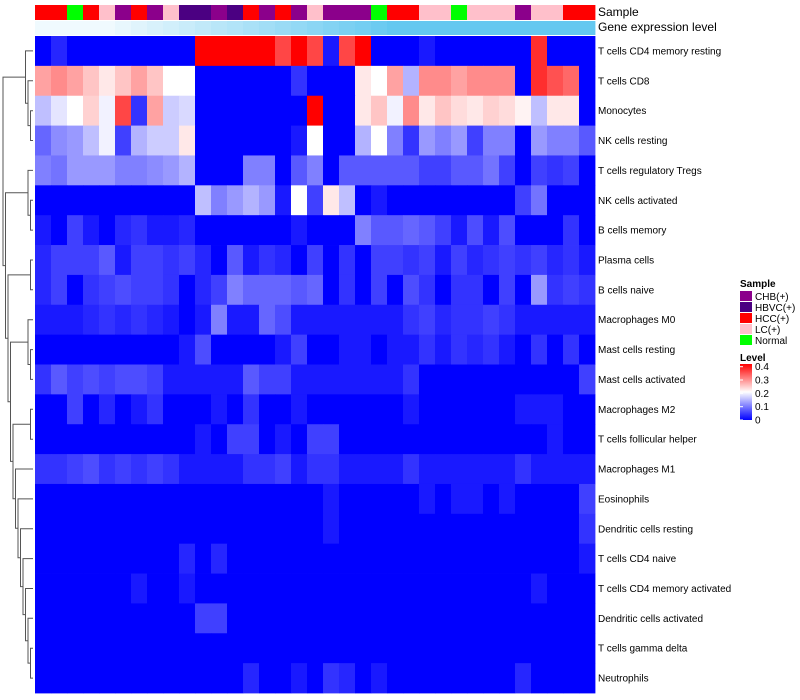 The height and width of the screenshot is (700, 800). I want to click on sample-legend-title: Sample, so click(758, 284).